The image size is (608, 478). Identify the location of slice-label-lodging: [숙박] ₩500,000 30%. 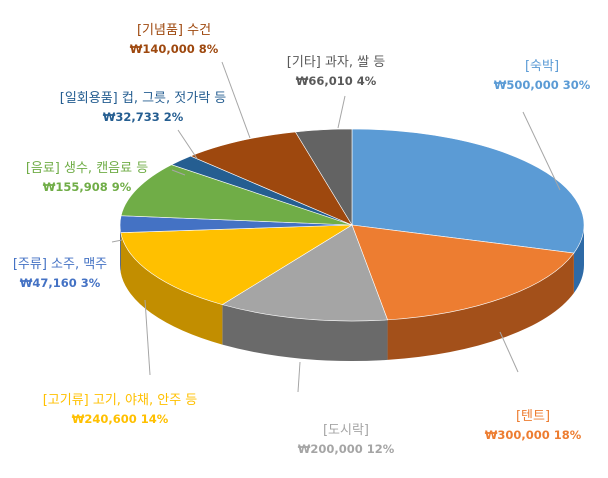
(542, 76).